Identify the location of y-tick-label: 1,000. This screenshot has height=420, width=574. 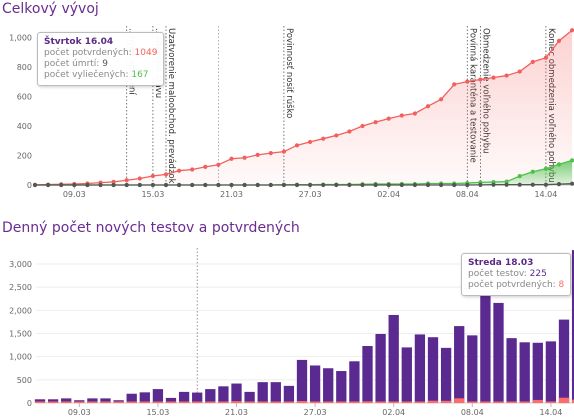
(20, 357).